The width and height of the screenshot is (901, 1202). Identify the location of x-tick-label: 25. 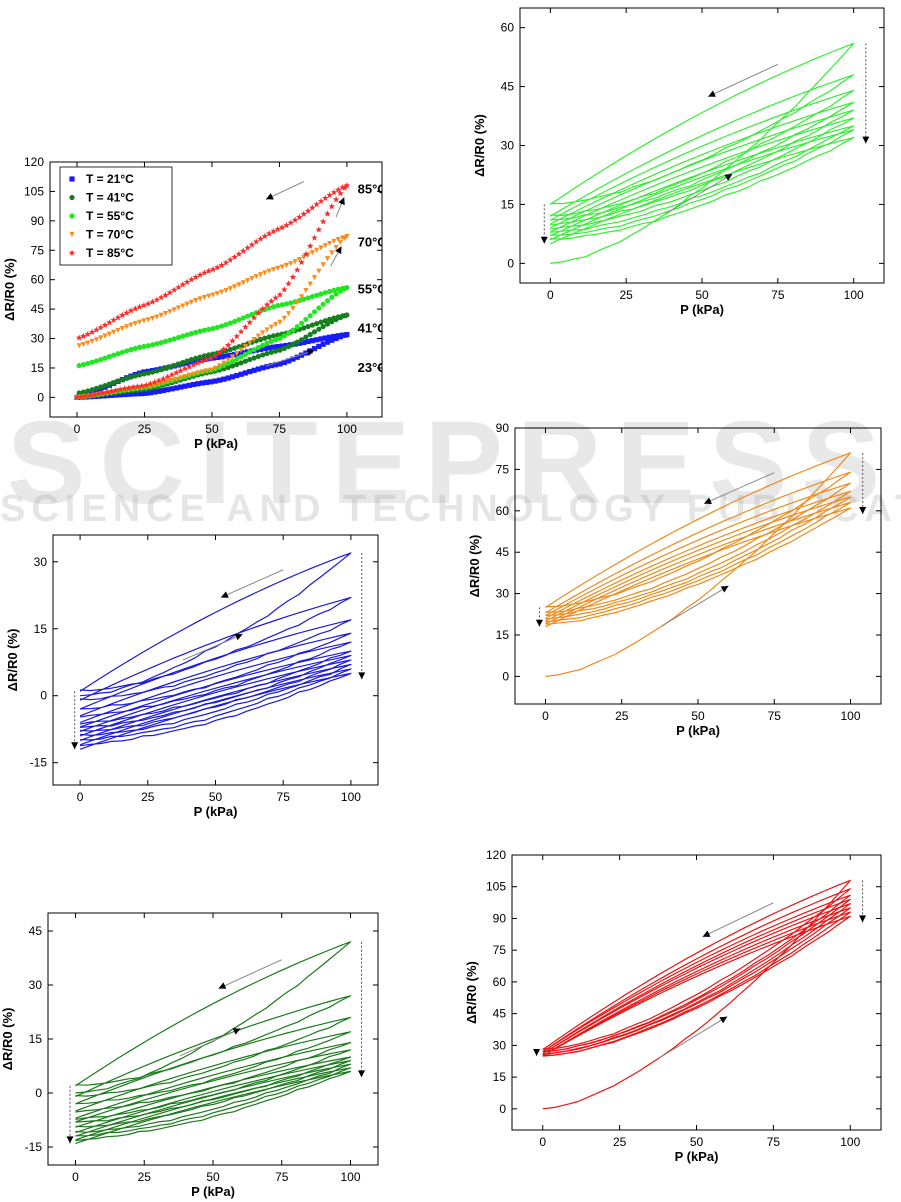
(620, 1142).